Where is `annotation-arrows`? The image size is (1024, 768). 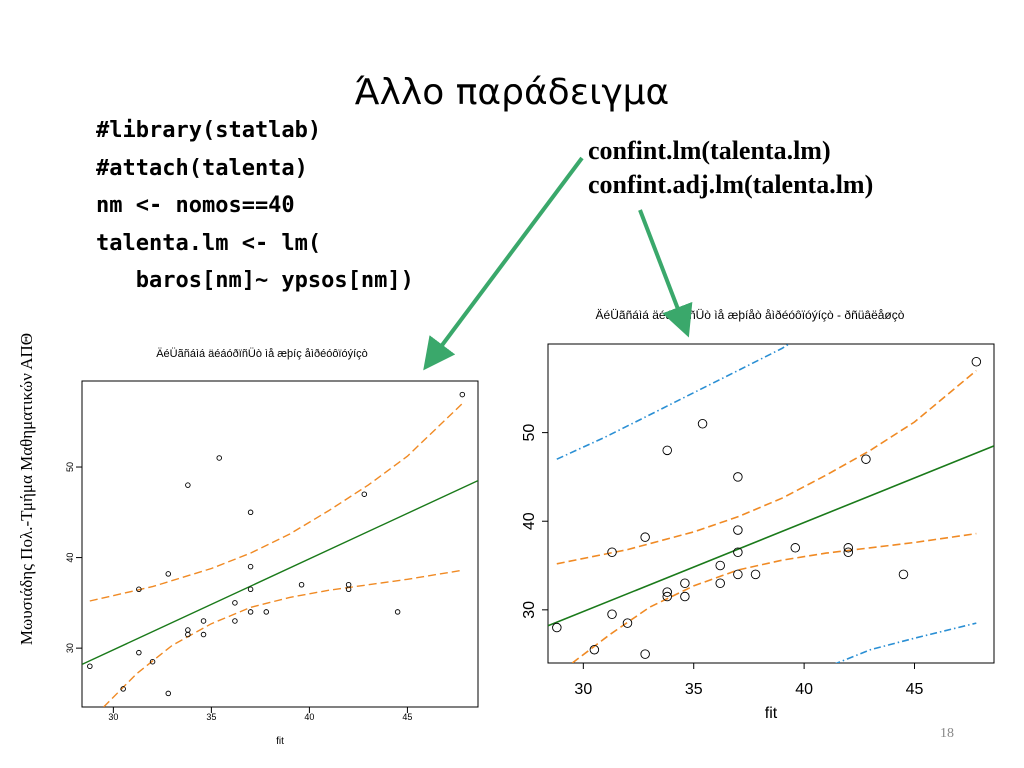 annotation-arrows is located at coordinates (558, 263).